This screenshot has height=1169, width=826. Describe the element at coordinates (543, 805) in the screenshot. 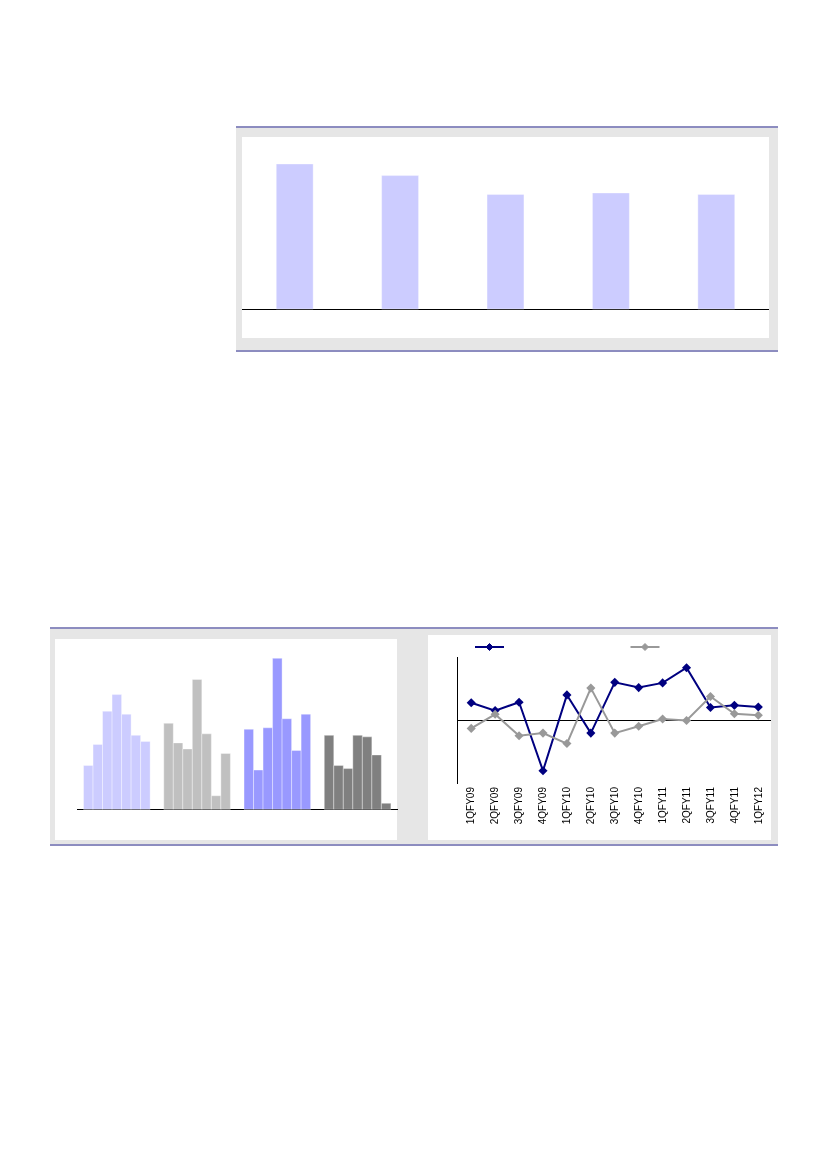

I see `x-tick-label: 4QFY09` at that location.